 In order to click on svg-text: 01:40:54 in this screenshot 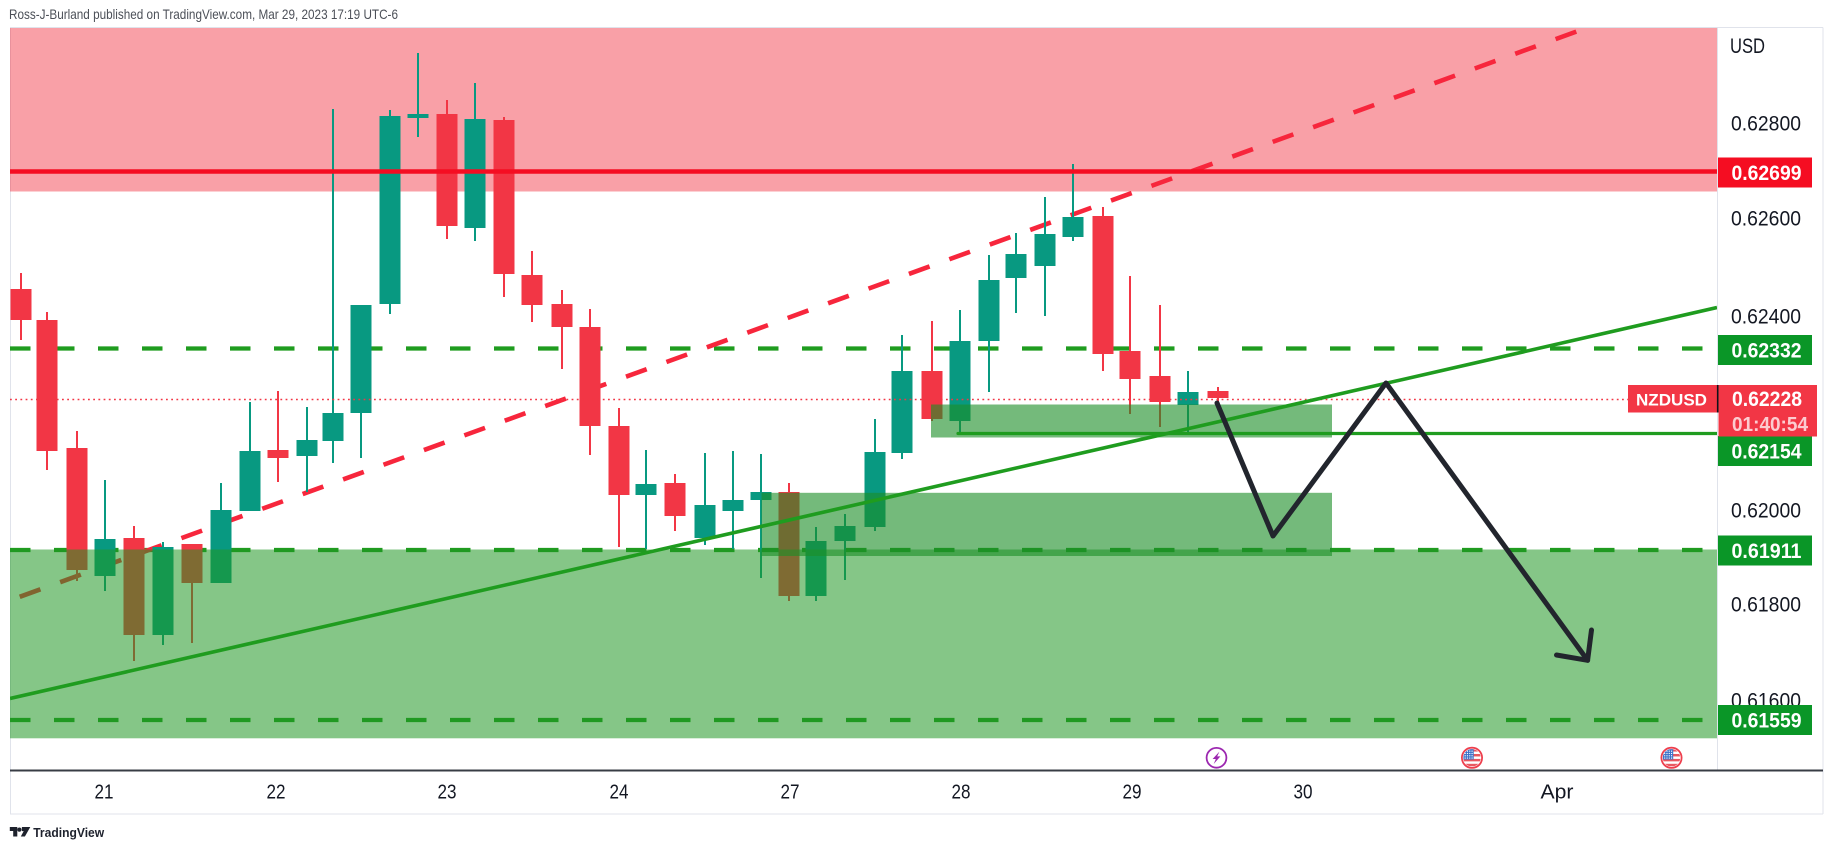, I will do `click(1770, 425)`.